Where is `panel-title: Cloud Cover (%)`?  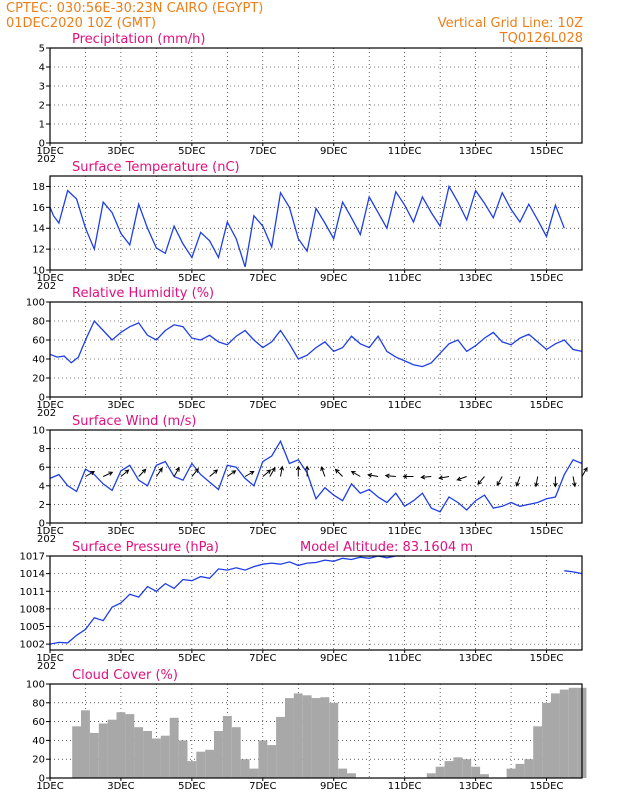 panel-title: Cloud Cover (%) is located at coordinates (125, 675).